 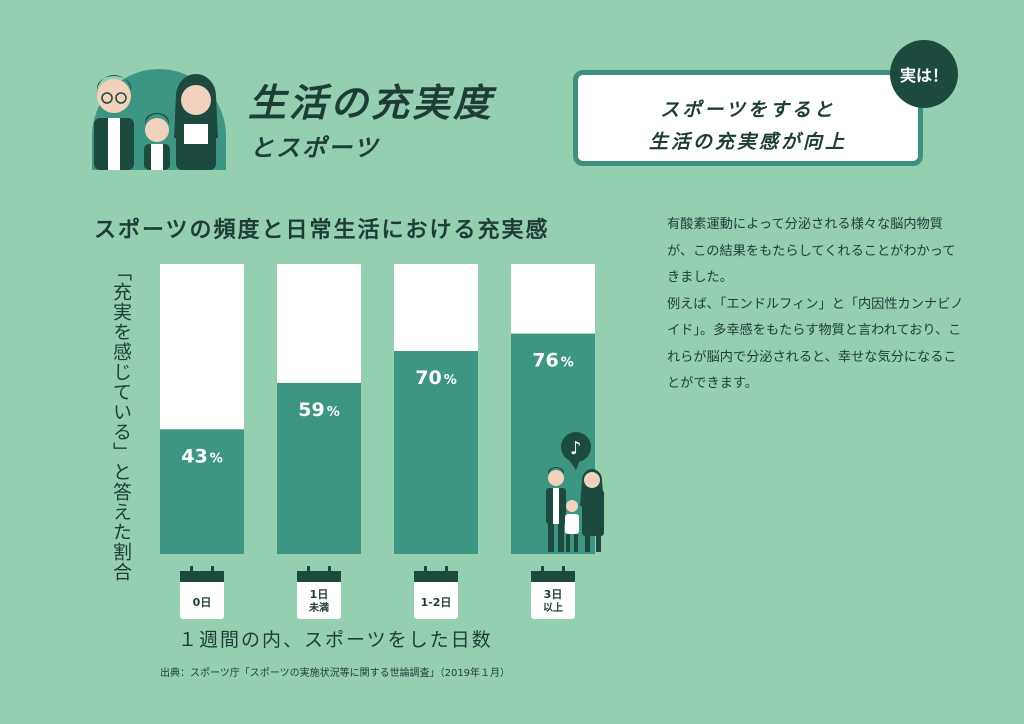 What do you see at coordinates (318, 410) in the screenshot?
I see `bar-value-label: 59%` at bounding box center [318, 410].